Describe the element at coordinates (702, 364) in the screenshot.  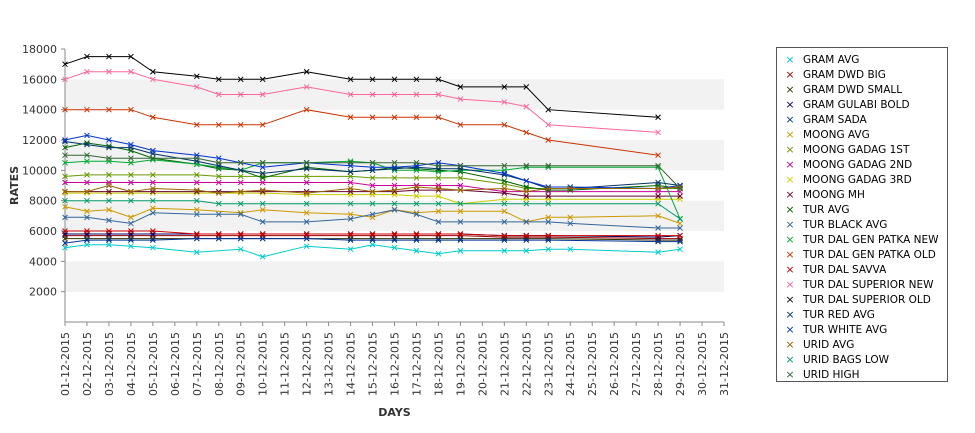
I see `x-tick-label: 30-12-2015` at that location.